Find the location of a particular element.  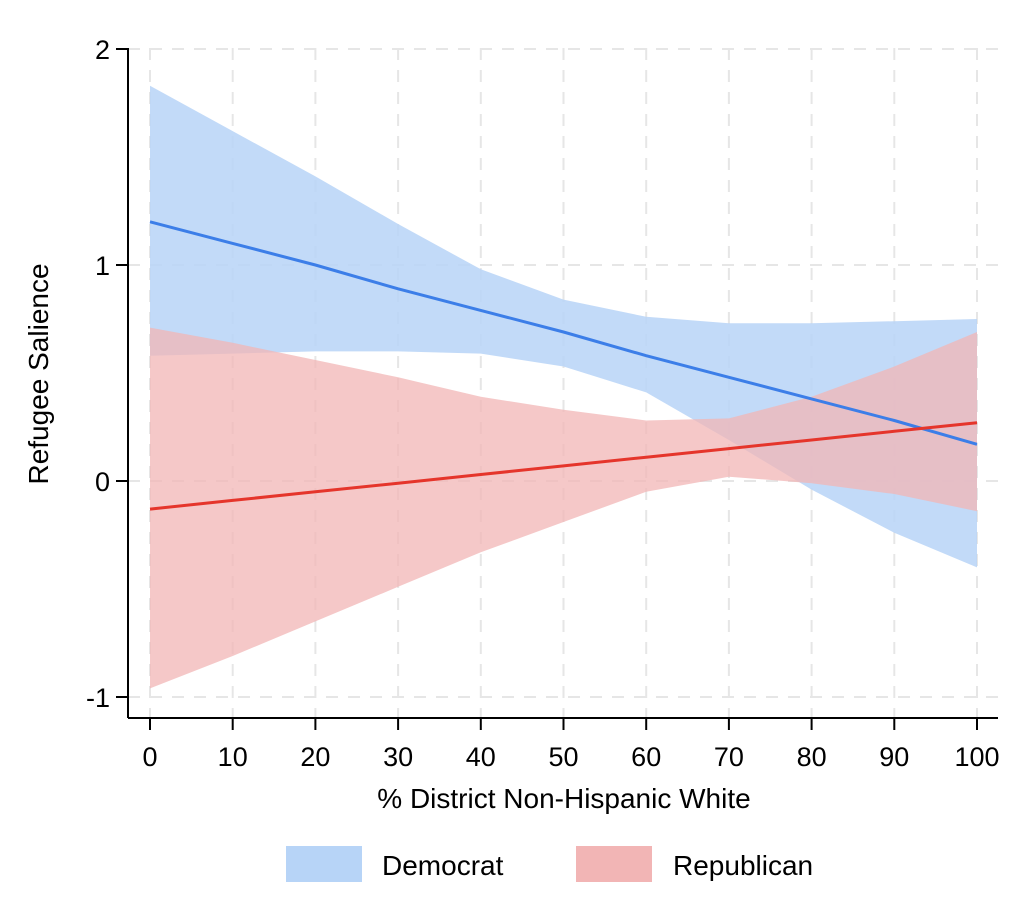

y-tick-label-2: 1 is located at coordinates (102, 266).